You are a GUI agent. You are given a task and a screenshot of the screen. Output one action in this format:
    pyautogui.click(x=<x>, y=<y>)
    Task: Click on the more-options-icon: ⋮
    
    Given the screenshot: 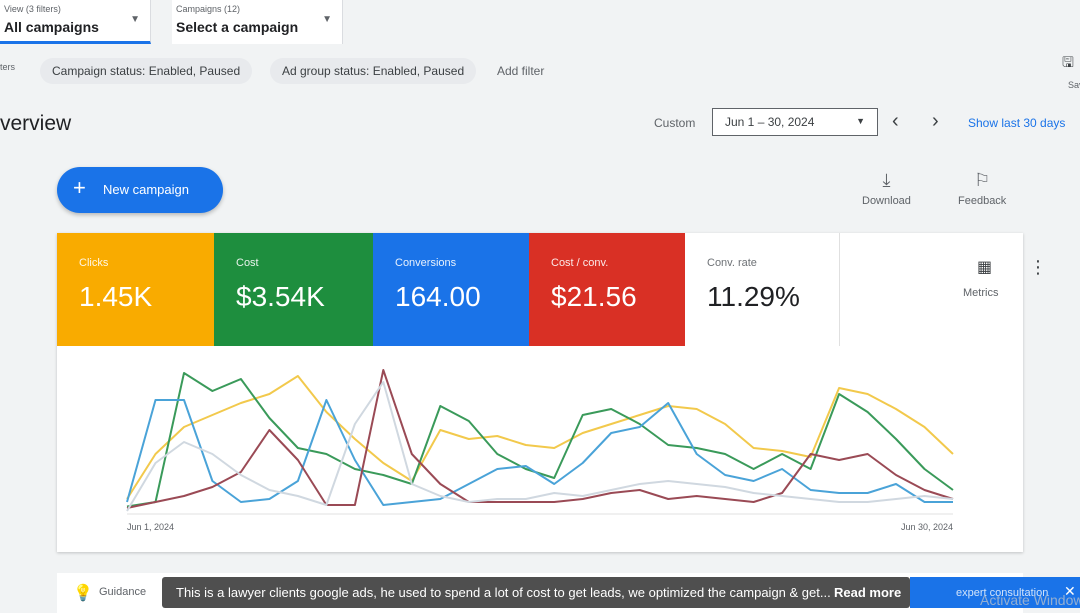 What is the action you would take?
    pyautogui.click(x=1038, y=267)
    